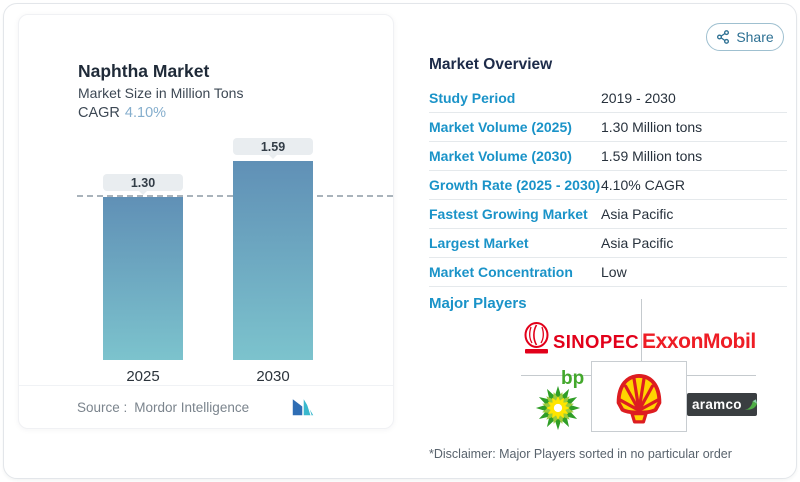 Image resolution: width=800 pixels, height=482 pixels. What do you see at coordinates (273, 260) in the screenshot?
I see `bar-2030` at bounding box center [273, 260].